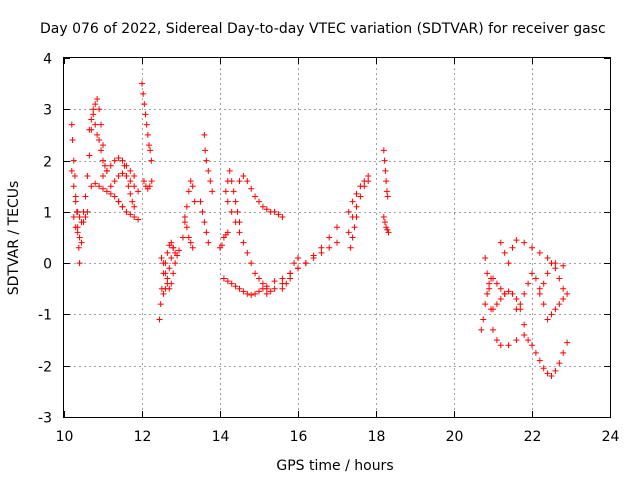 The width and height of the screenshot is (640, 480). I want to click on x-tick-label: 12, so click(143, 437).